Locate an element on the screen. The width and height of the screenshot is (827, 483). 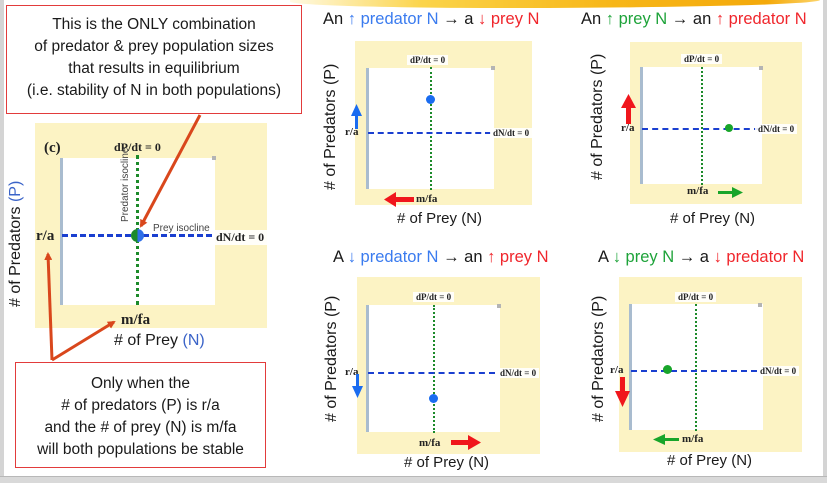
callout-line: of predator & prey population sizes is located at coordinates (154, 46).